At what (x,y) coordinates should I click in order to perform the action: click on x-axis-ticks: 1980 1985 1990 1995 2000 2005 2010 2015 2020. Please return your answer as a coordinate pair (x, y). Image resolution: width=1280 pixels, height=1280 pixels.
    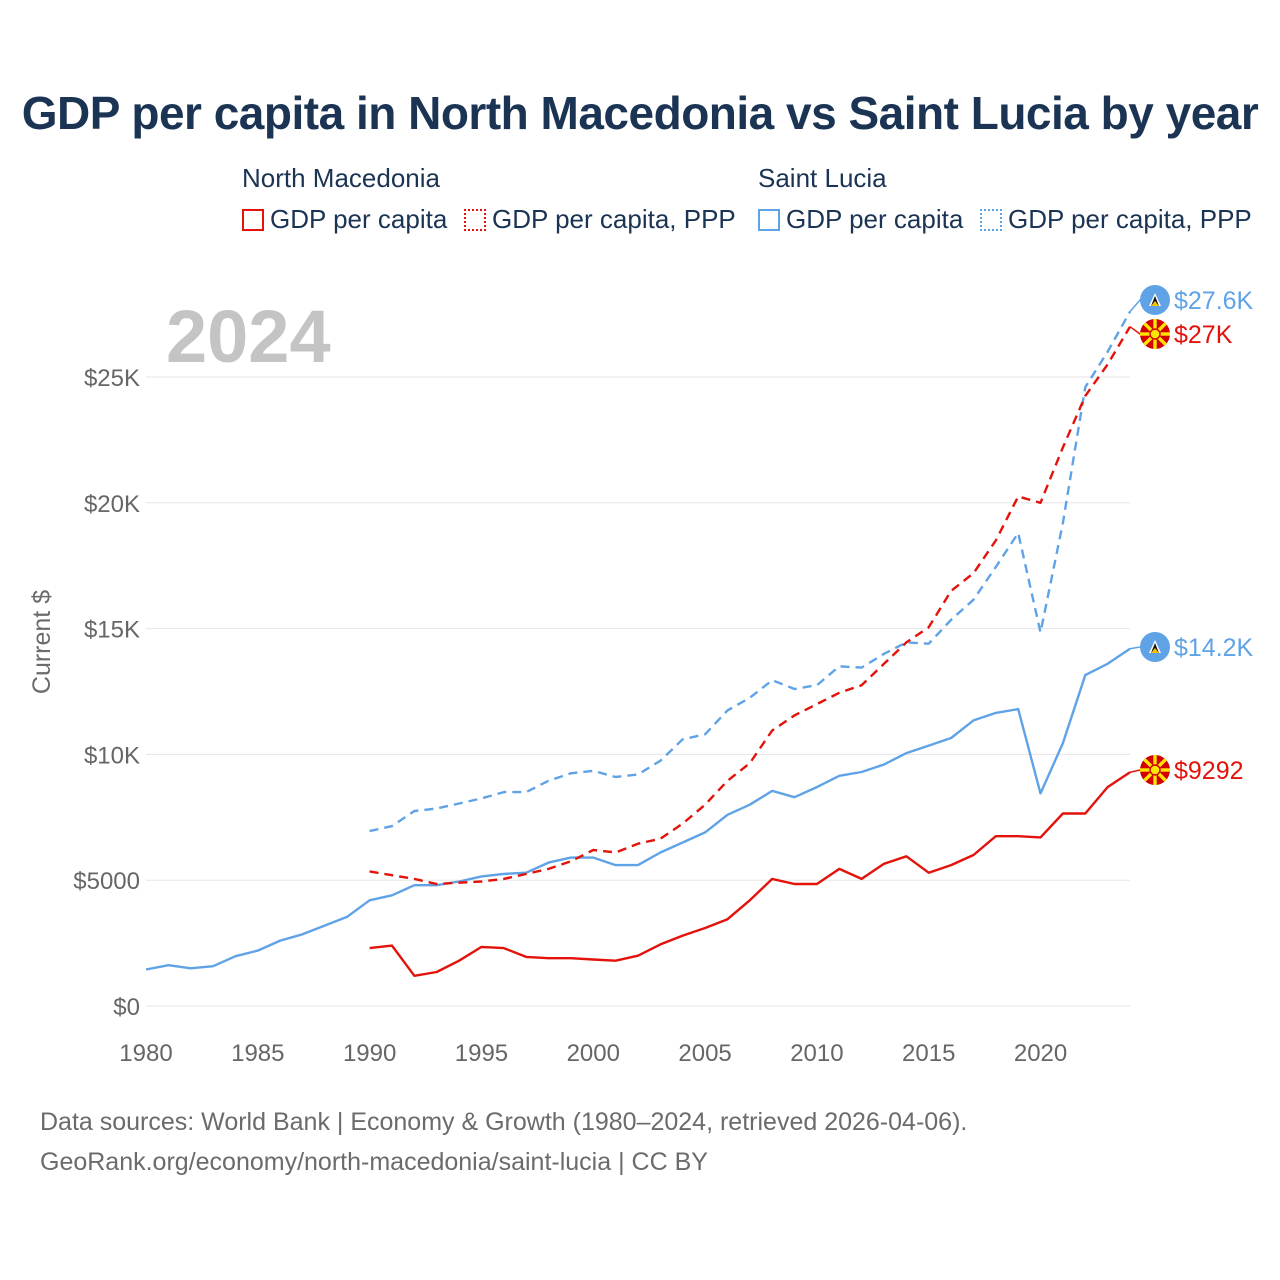
    Looking at the image, I should click on (593, 1053).